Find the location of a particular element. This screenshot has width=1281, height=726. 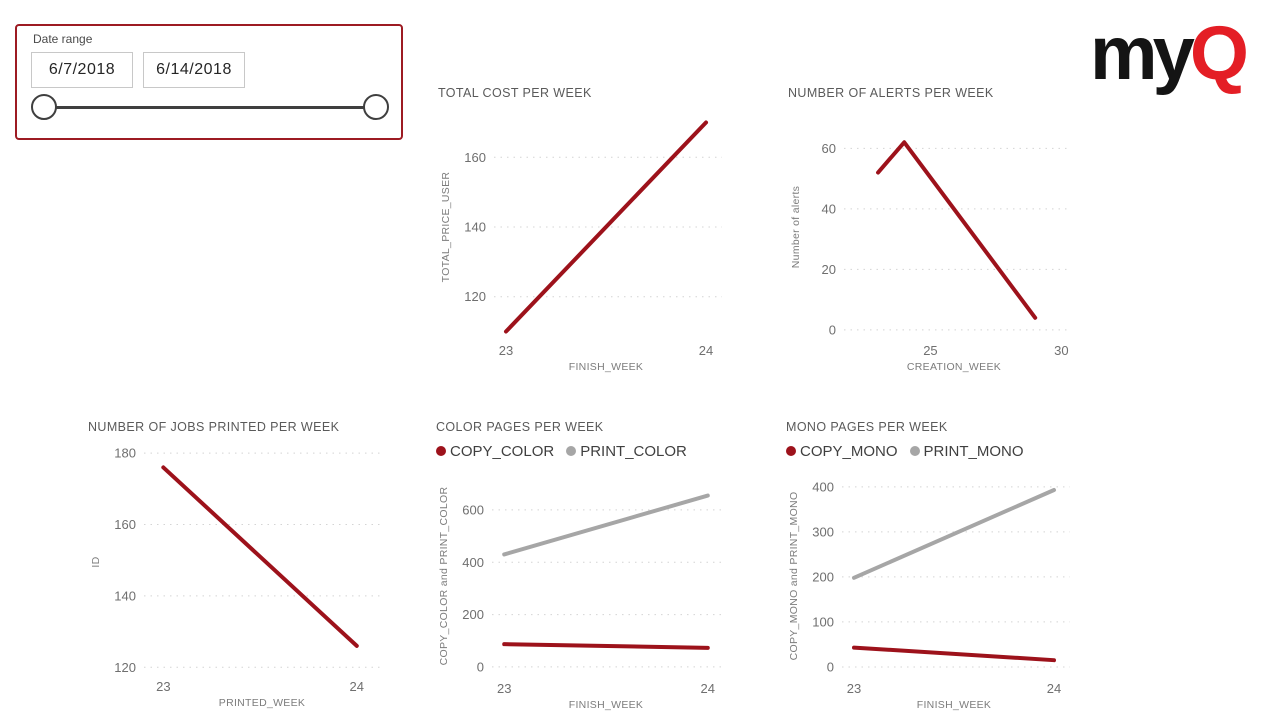

legend-label: PRINT_COLOR is located at coordinates (633, 451).